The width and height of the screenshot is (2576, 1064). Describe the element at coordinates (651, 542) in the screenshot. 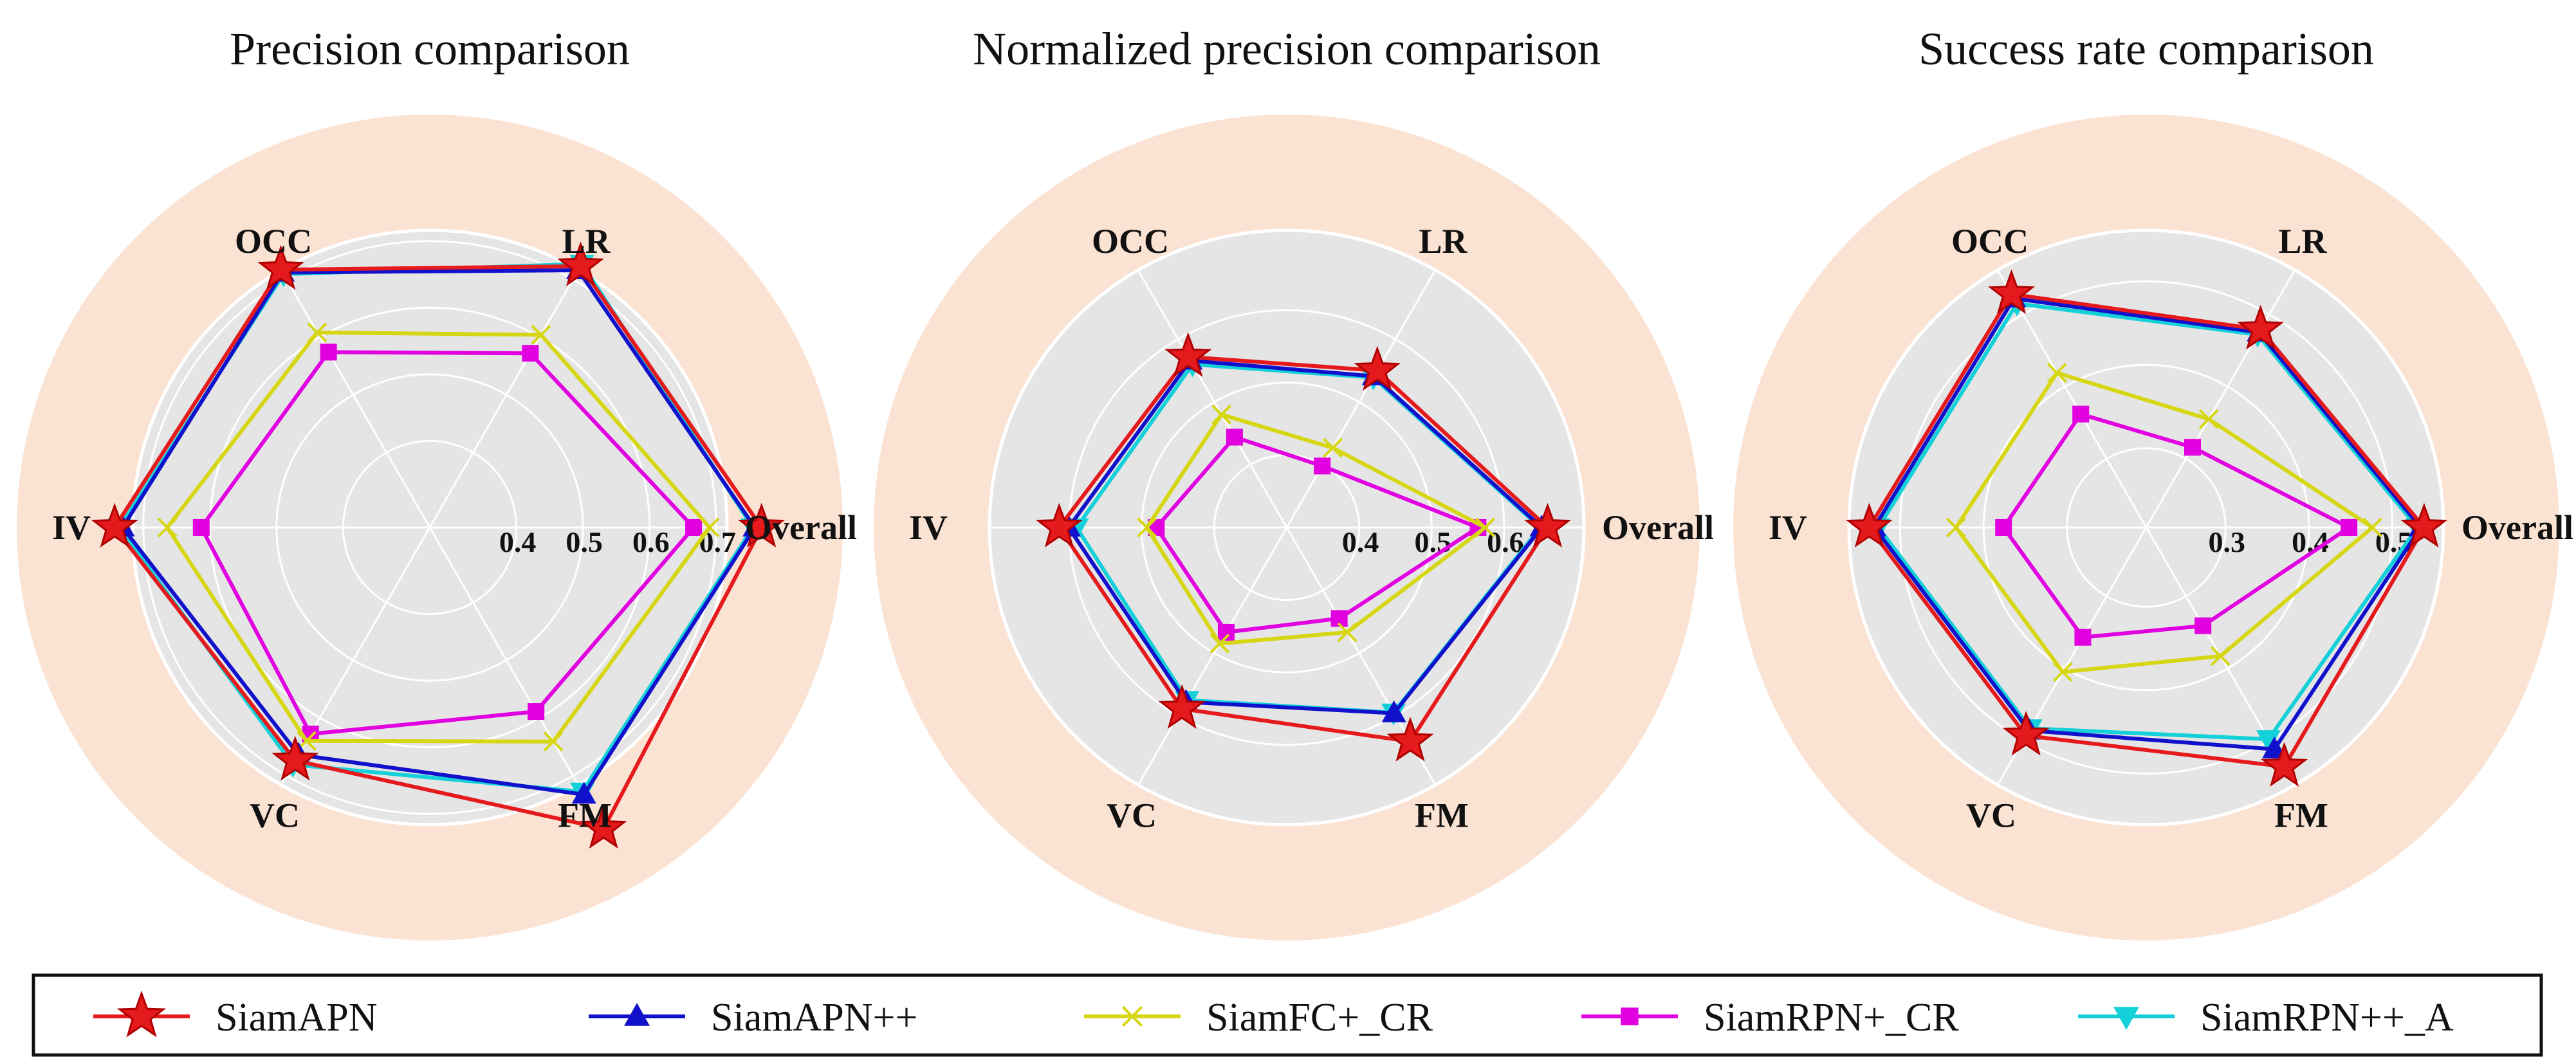

I see `radial-tick-label: 0.6` at that location.